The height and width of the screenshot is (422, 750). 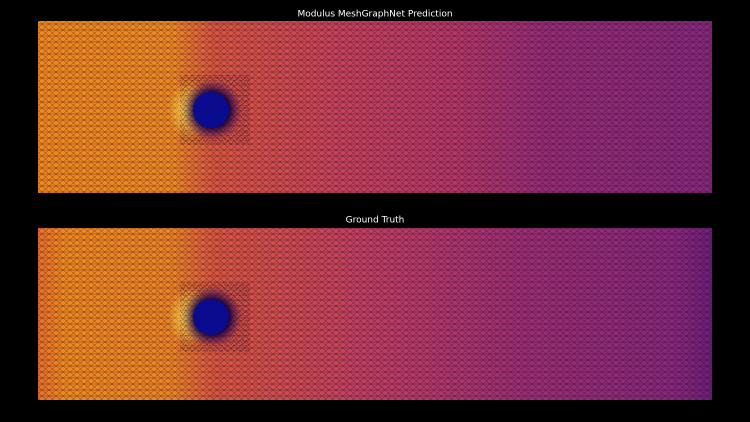 What do you see at coordinates (374, 15) in the screenshot?
I see `panel-title: Modulus MeshGraphNet Prediction` at bounding box center [374, 15].